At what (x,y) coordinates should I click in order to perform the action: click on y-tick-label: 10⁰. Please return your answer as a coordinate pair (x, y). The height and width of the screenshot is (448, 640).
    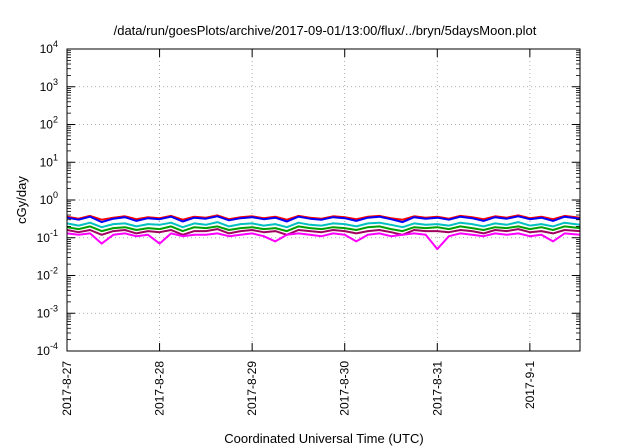
    Looking at the image, I should click on (49, 198).